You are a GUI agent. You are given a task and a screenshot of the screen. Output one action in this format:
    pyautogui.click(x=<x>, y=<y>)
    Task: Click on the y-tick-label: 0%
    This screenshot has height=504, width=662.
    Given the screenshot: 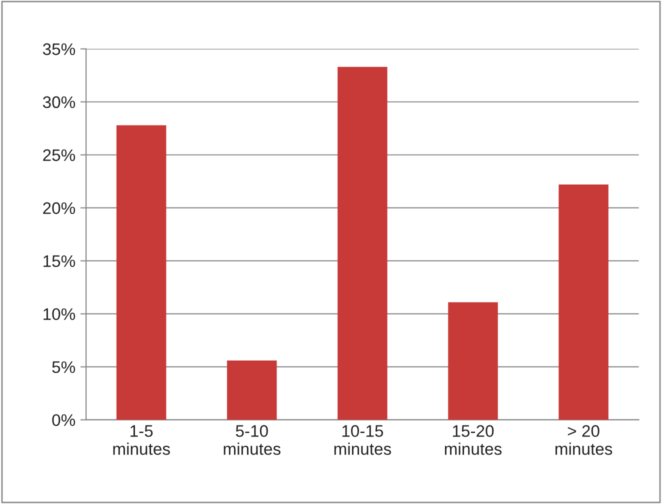 What is the action you would take?
    pyautogui.click(x=64, y=420)
    